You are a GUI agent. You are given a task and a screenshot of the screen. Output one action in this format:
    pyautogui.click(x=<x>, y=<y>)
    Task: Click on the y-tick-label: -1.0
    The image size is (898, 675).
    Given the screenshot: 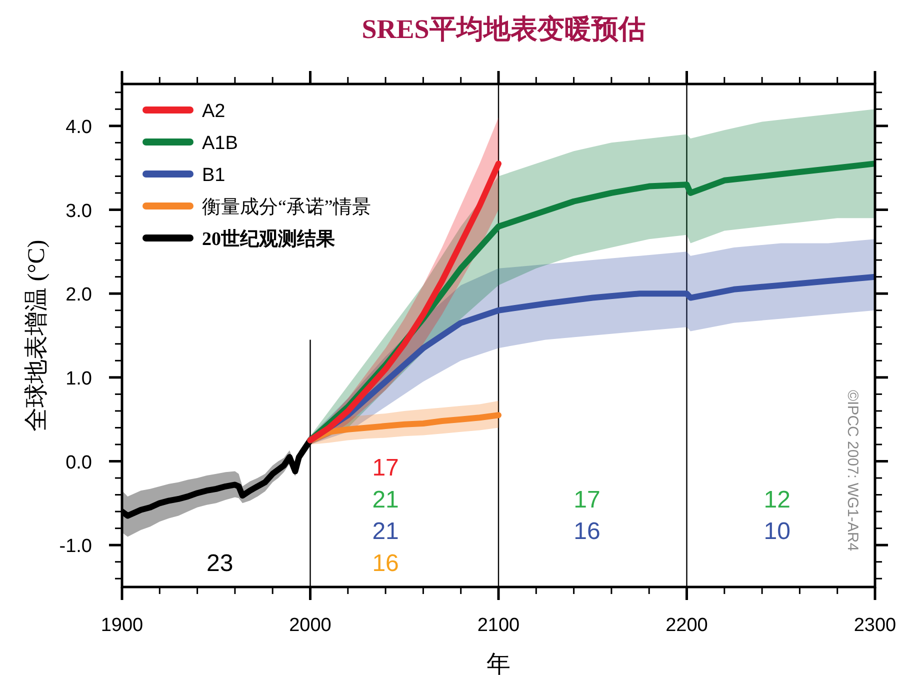 What is the action you would take?
    pyautogui.click(x=75, y=547)
    